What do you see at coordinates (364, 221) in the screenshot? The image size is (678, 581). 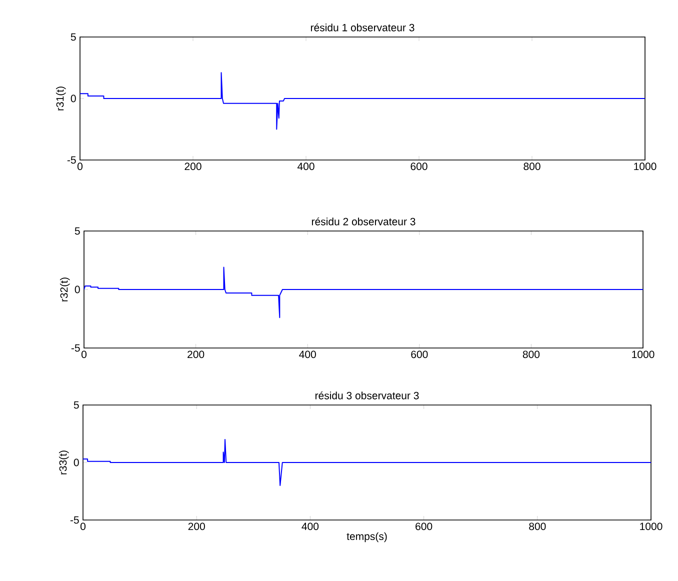 I see `chart-title: résidu 2 observateur 3` at bounding box center [364, 221].